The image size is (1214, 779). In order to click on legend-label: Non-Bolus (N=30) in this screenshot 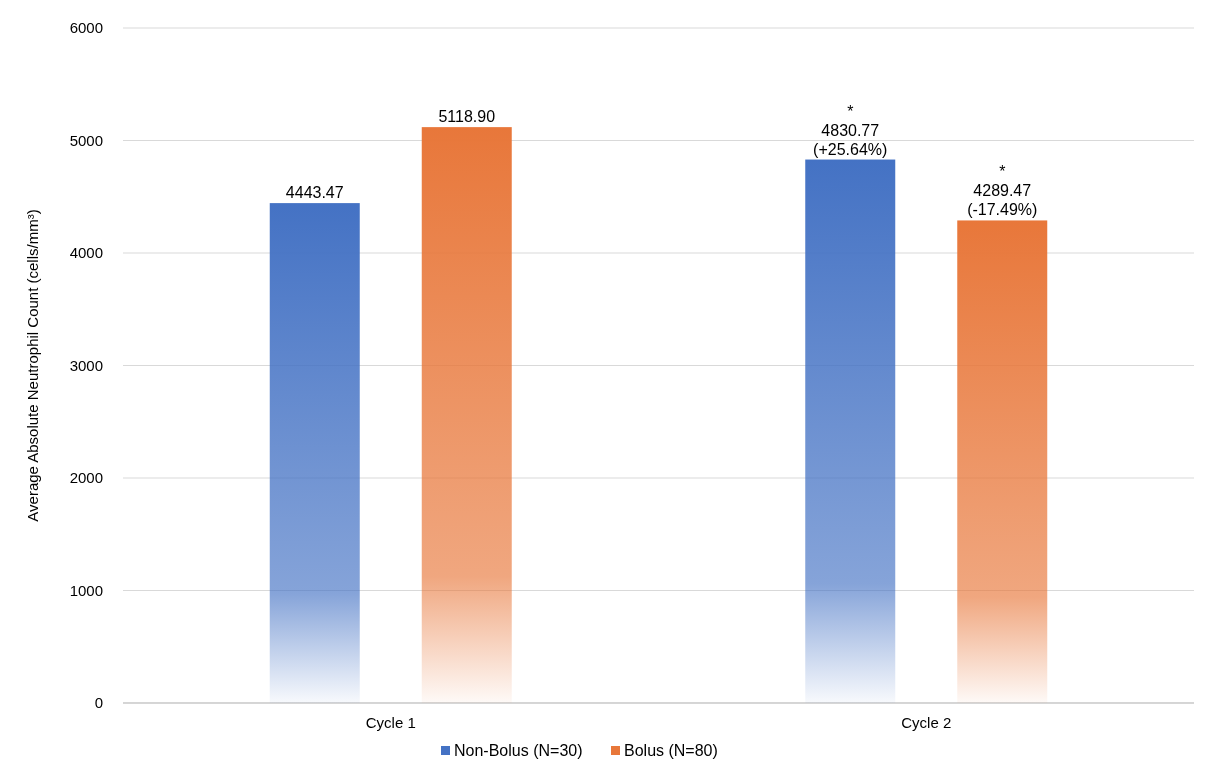, I will do `click(518, 750)`.